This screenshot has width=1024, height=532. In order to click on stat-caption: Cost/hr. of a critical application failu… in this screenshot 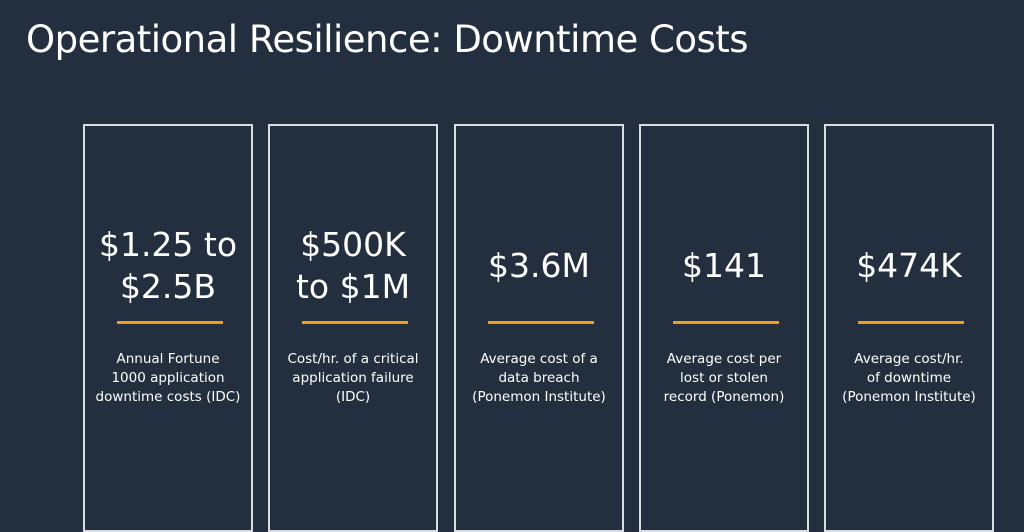, I will do `click(353, 378)`.